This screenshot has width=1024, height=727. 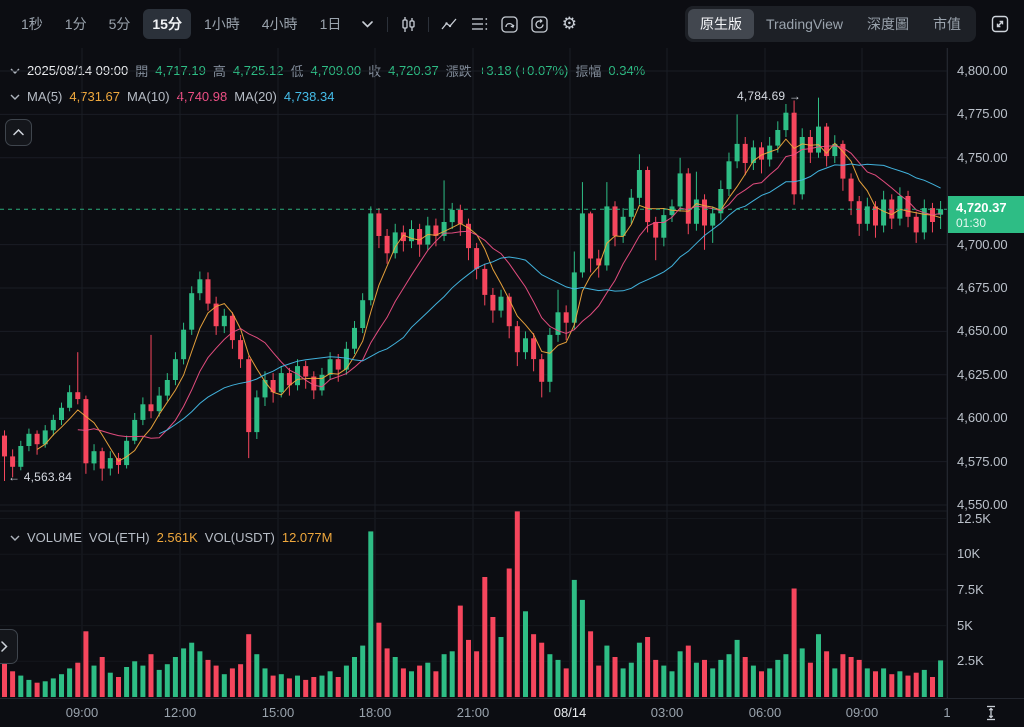 What do you see at coordinates (982, 504) in the screenshot?
I see `price-axis-label: 4,550.00` at bounding box center [982, 504].